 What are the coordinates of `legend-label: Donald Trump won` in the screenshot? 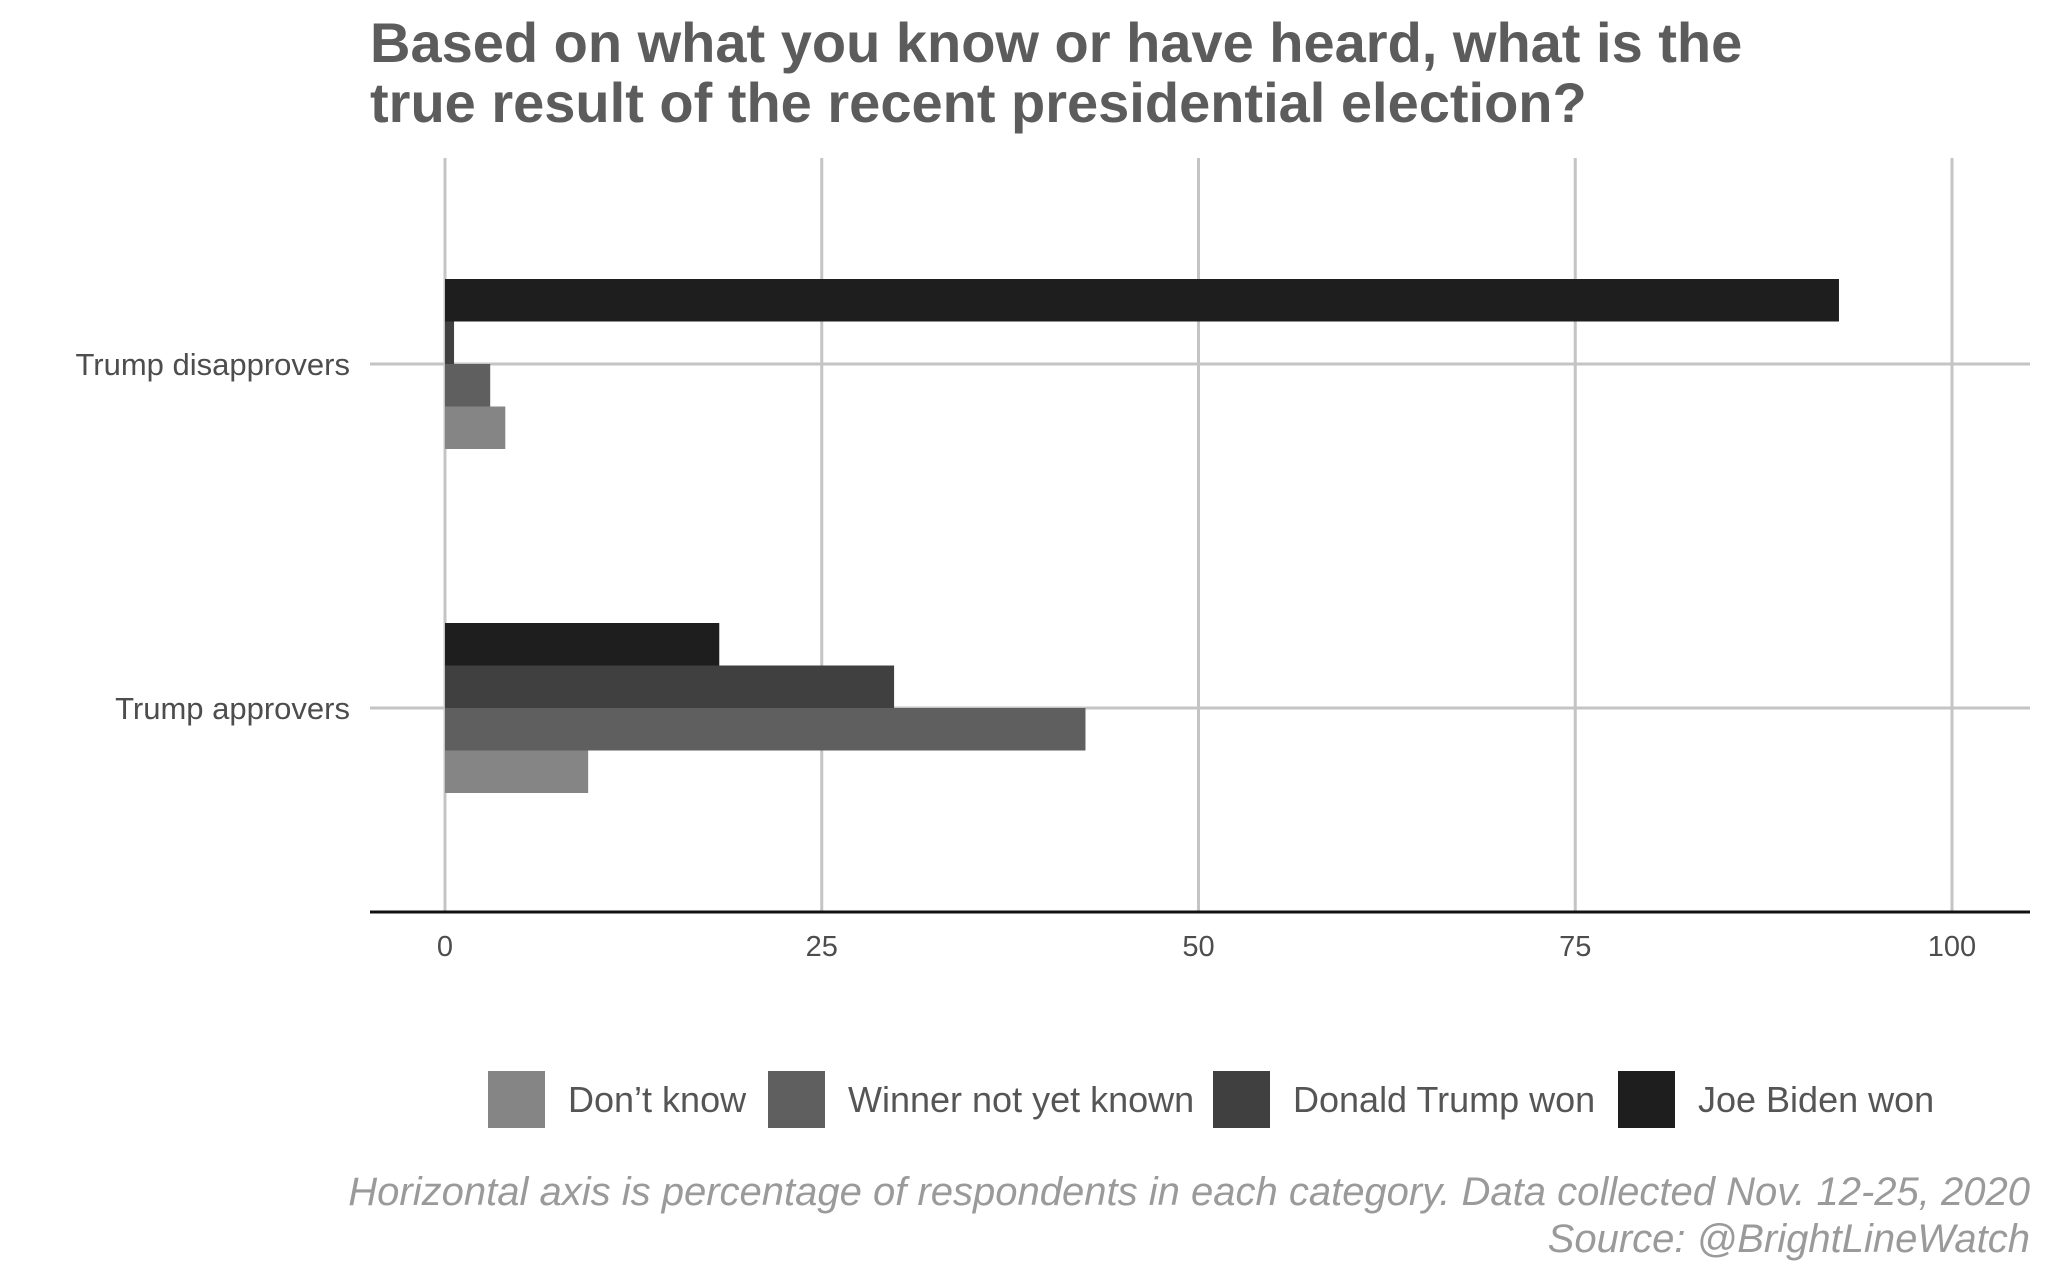 It's located at (1444, 1099).